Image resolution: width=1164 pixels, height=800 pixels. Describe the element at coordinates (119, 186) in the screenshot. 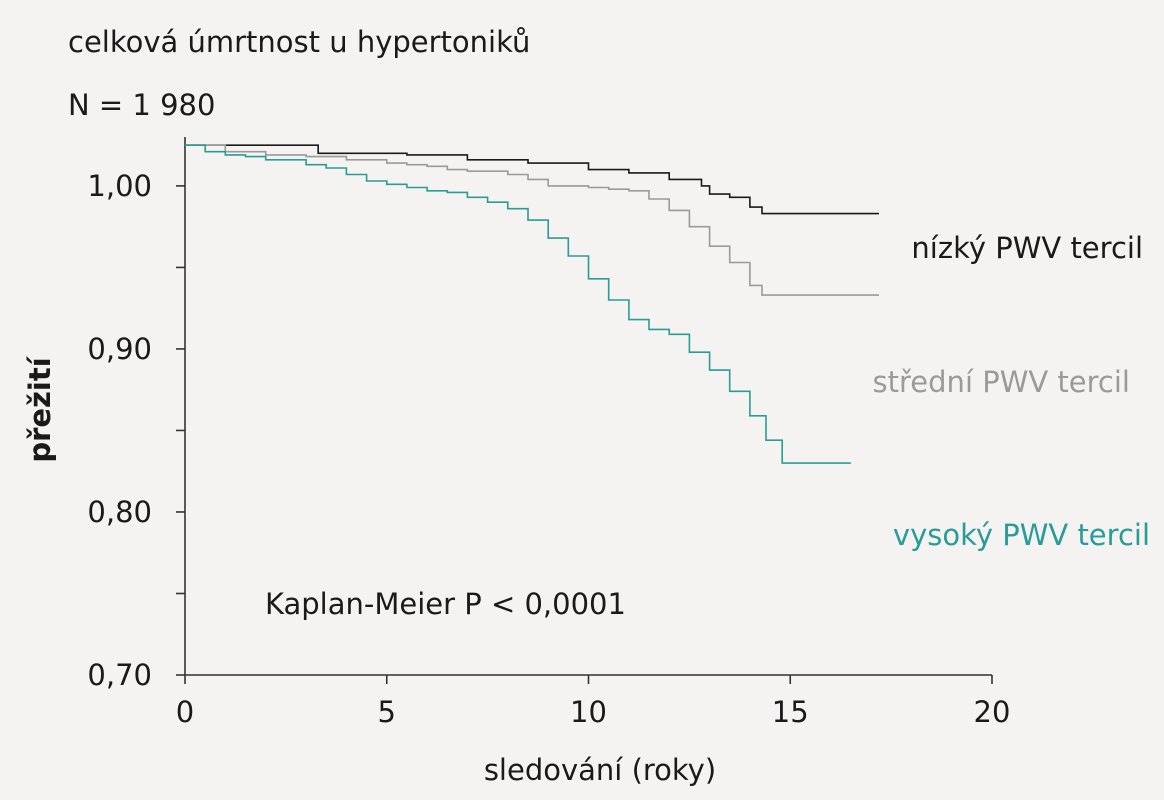

I see `y-tick-label-3: 1,00` at that location.